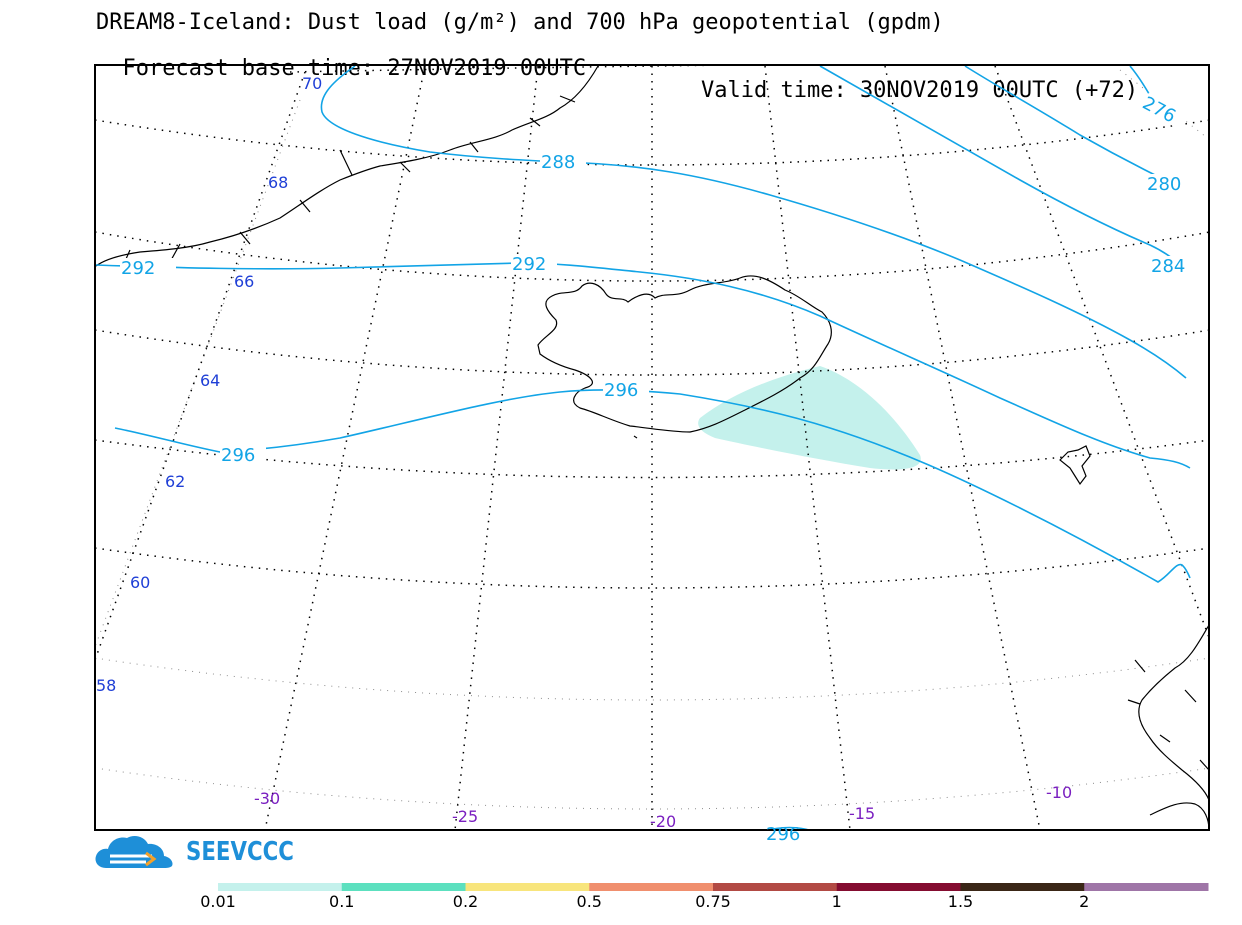 This screenshot has height=925, width=1242. I want to click on dust-color-scale, so click(713, 887).